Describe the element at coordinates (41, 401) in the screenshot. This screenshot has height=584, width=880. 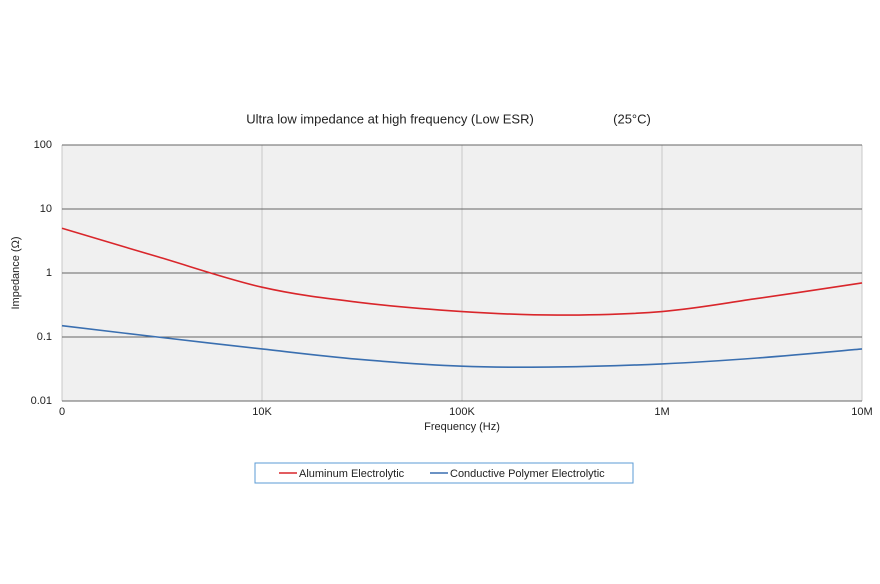
I see `y-tick-label: 0.01` at that location.